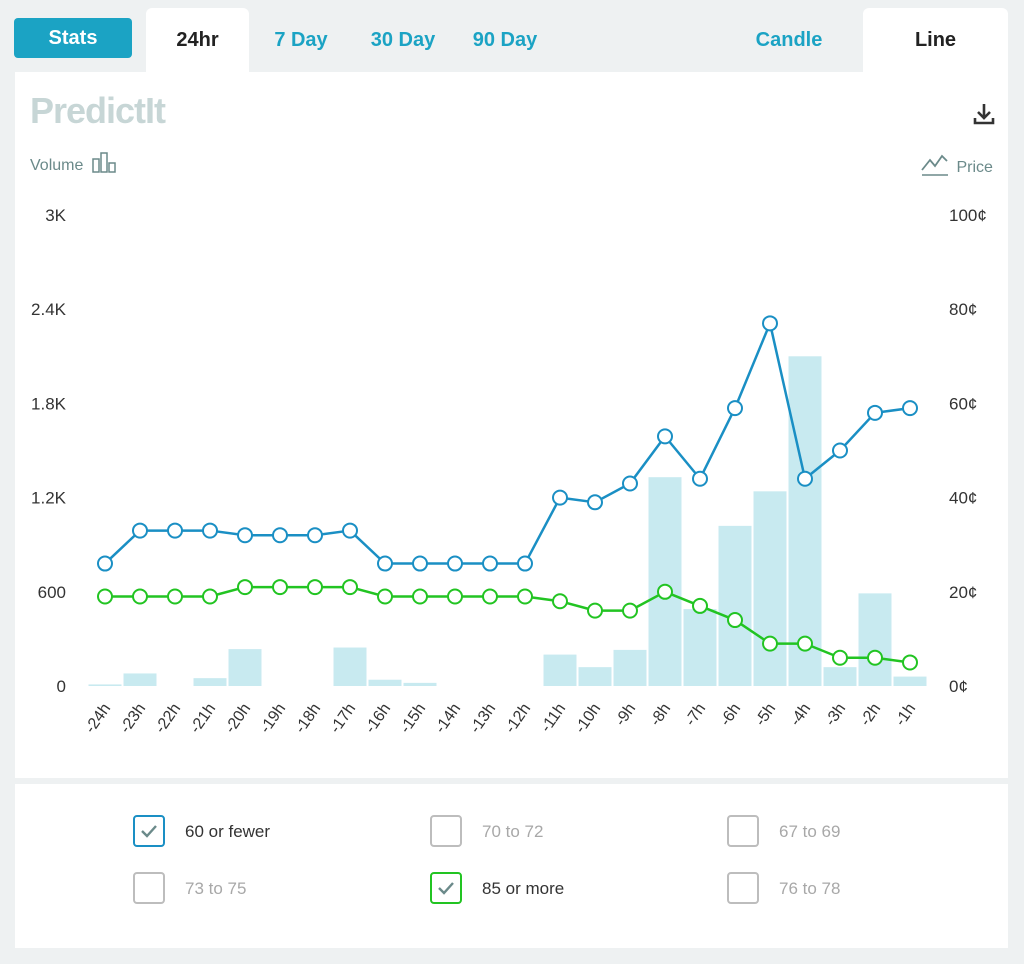 The width and height of the screenshot is (1024, 964). What do you see at coordinates (800, 715) in the screenshot?
I see `x-axis-tick: -4h` at bounding box center [800, 715].